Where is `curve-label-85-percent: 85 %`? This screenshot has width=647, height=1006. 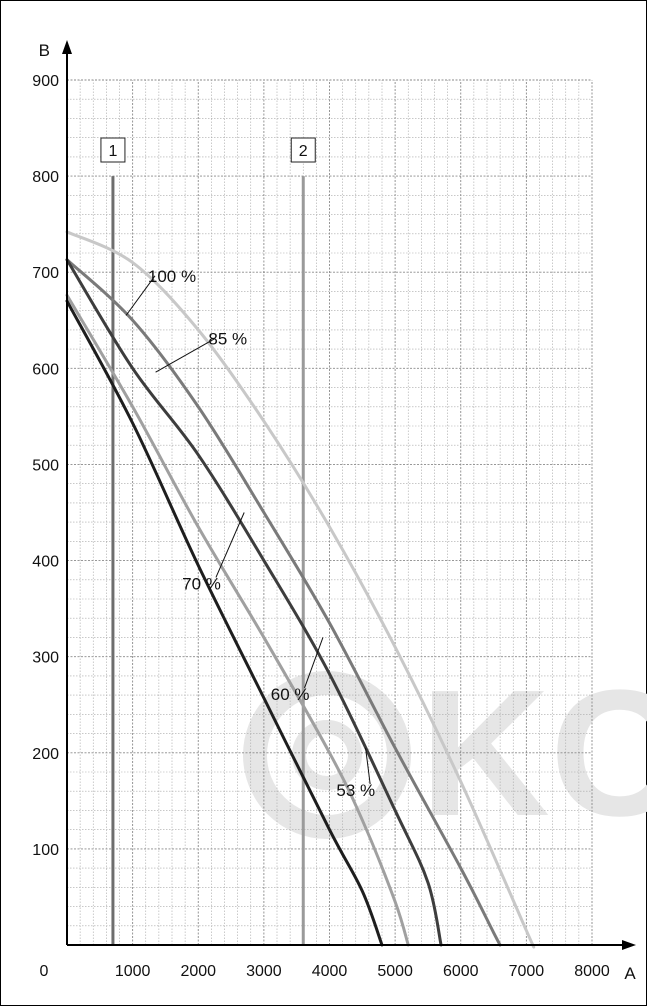
curve-label-85-percent: 85 % is located at coordinates (227, 338).